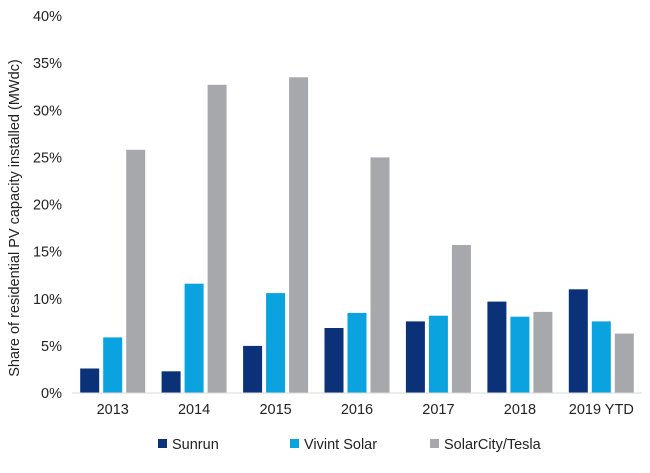  What do you see at coordinates (461, 319) in the screenshot?
I see `bar-solarcity-tesla-2017` at bounding box center [461, 319].